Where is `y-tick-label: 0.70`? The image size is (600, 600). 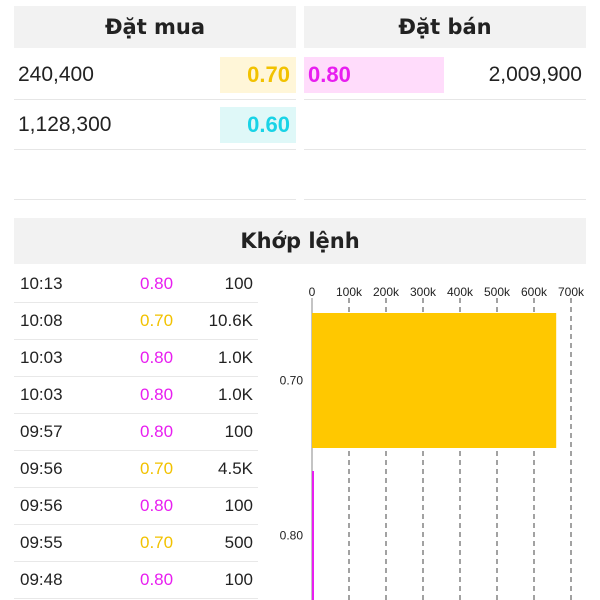 y-tick-label: 0.70 is located at coordinates (292, 381).